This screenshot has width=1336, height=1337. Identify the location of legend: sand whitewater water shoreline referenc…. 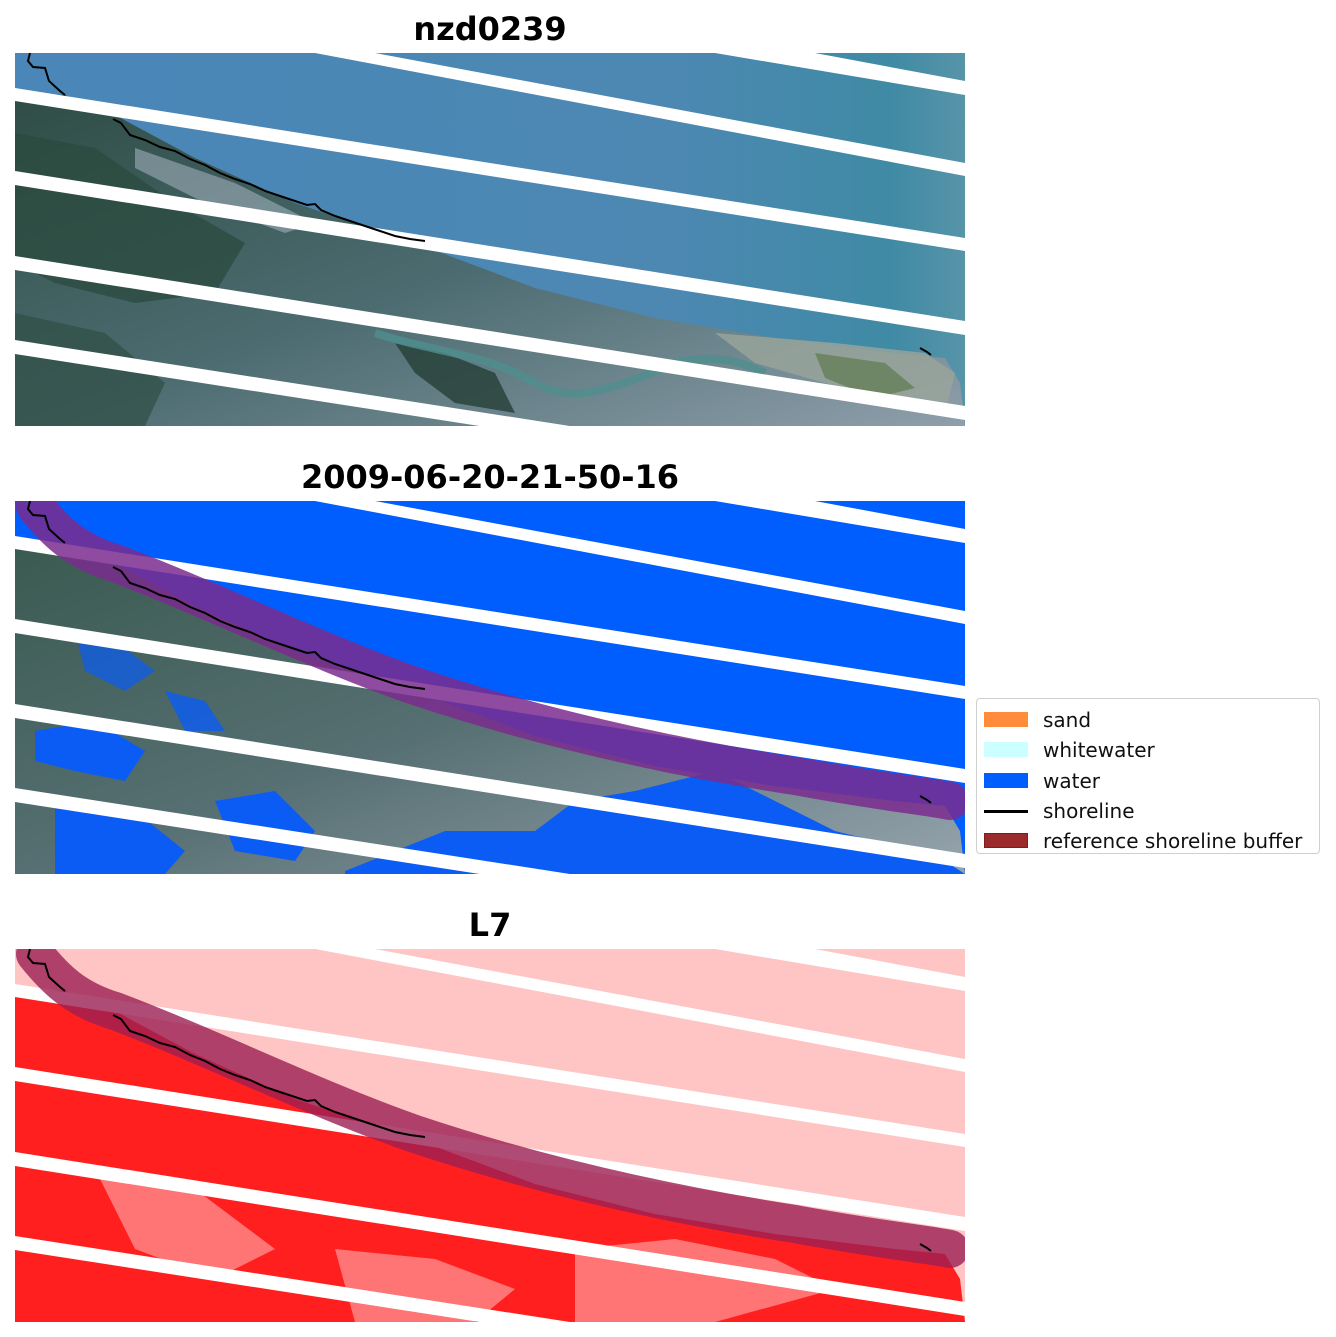
(1148, 776).